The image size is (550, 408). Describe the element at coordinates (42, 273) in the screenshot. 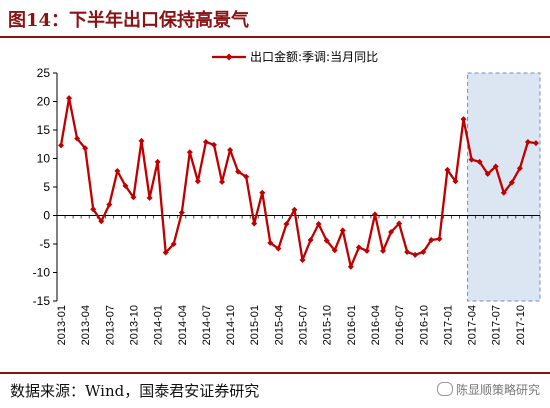

I see `y-tick-label: -10` at that location.